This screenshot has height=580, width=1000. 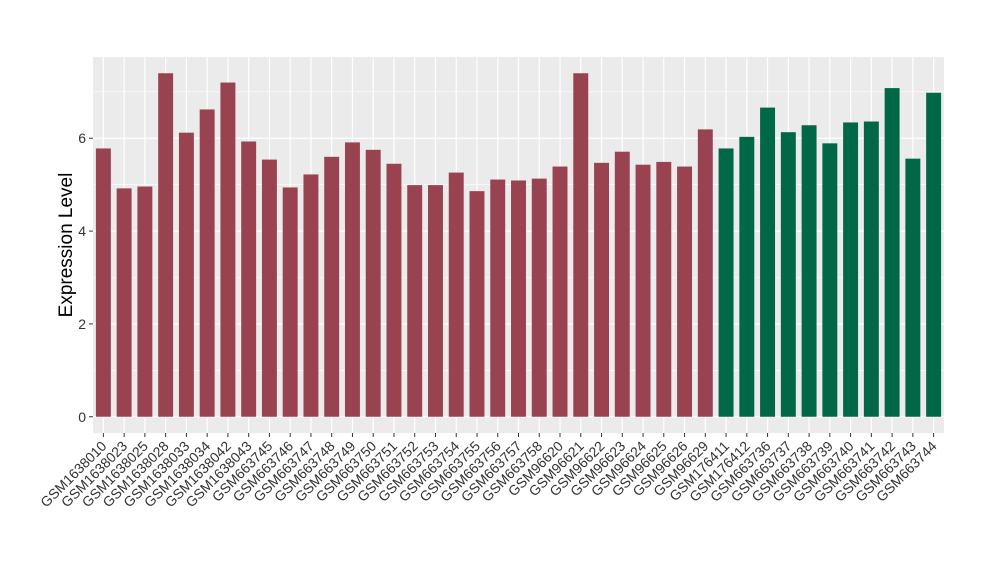 What do you see at coordinates (66, 245) in the screenshot?
I see `y-axis-title: Expression Level` at bounding box center [66, 245].